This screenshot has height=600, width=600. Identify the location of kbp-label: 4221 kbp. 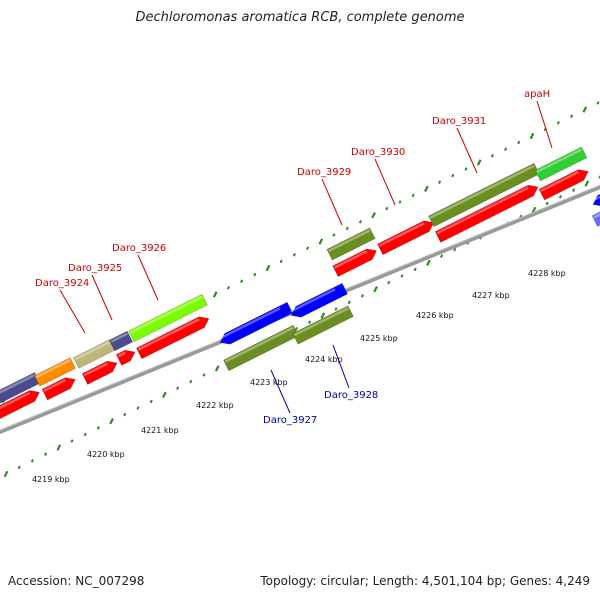
(160, 430).